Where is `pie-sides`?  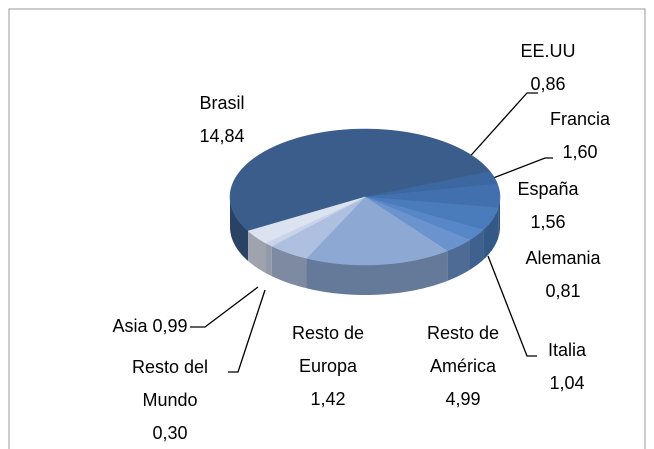 pie-sides is located at coordinates (365, 246).